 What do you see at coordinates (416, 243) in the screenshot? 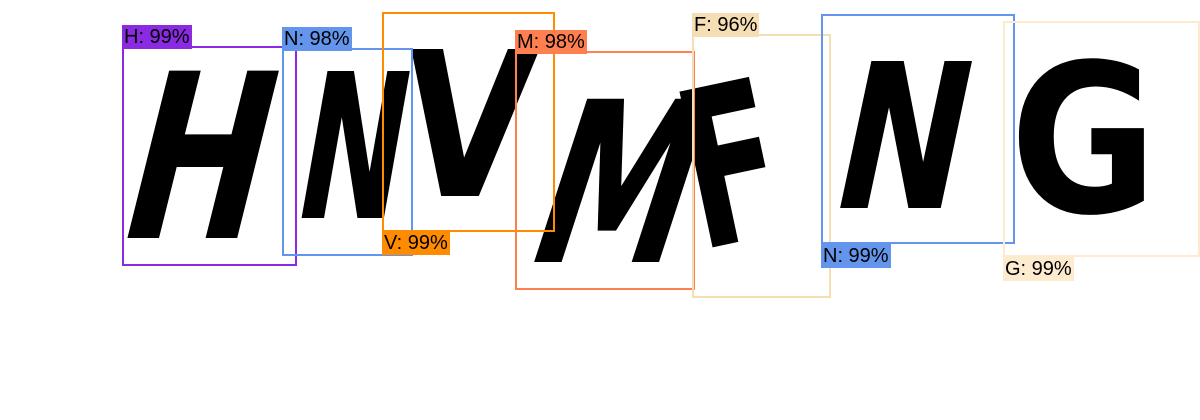
I see `detection-label-v: V: 99%` at bounding box center [416, 243].